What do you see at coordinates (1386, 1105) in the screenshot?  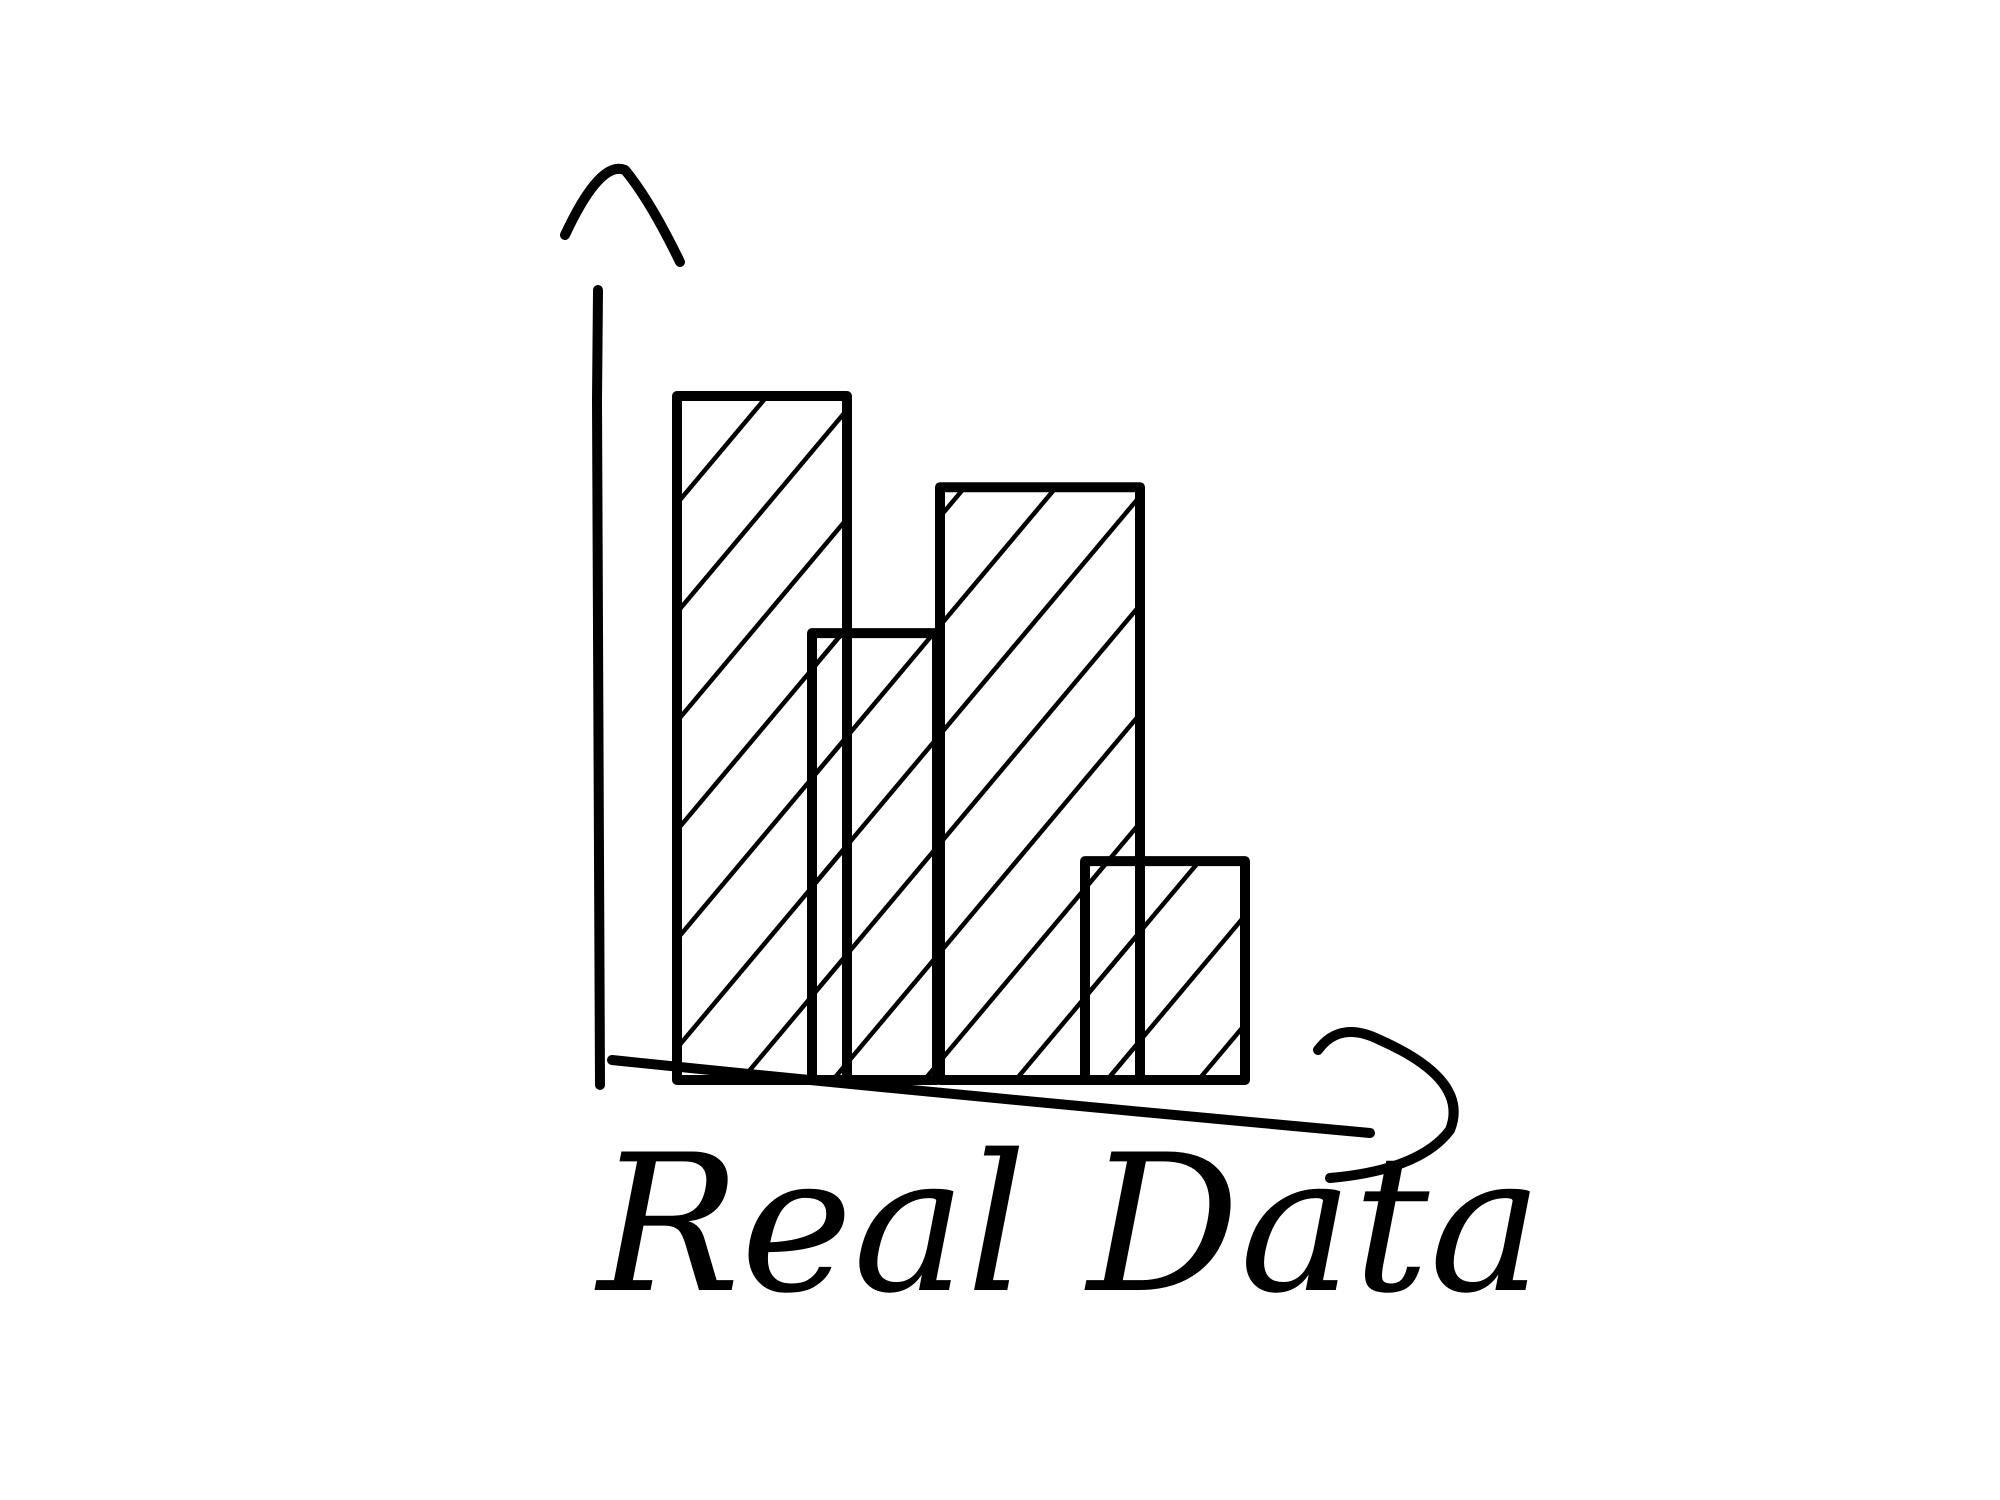 I see `x-axis-arrow` at bounding box center [1386, 1105].